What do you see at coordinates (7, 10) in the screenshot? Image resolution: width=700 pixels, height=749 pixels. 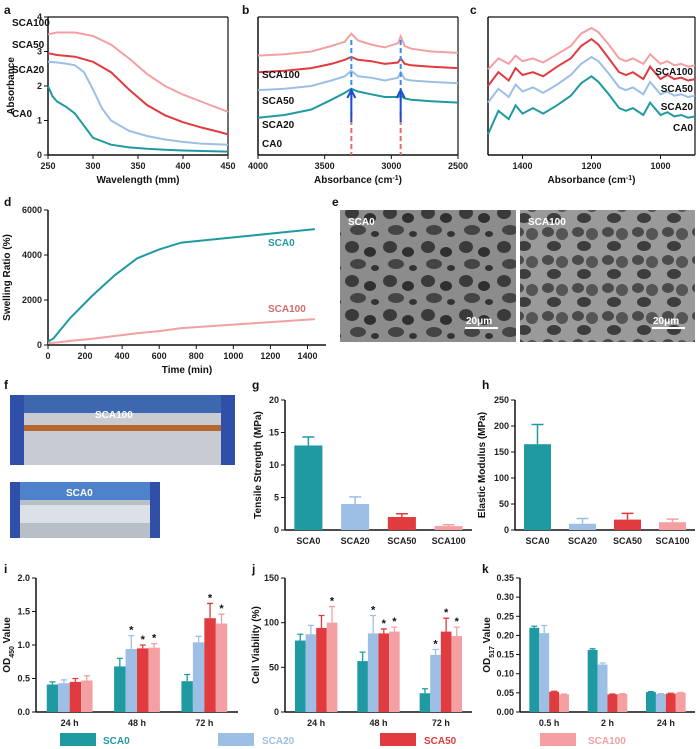 I see `panel-letter-a: a` at bounding box center [7, 10].